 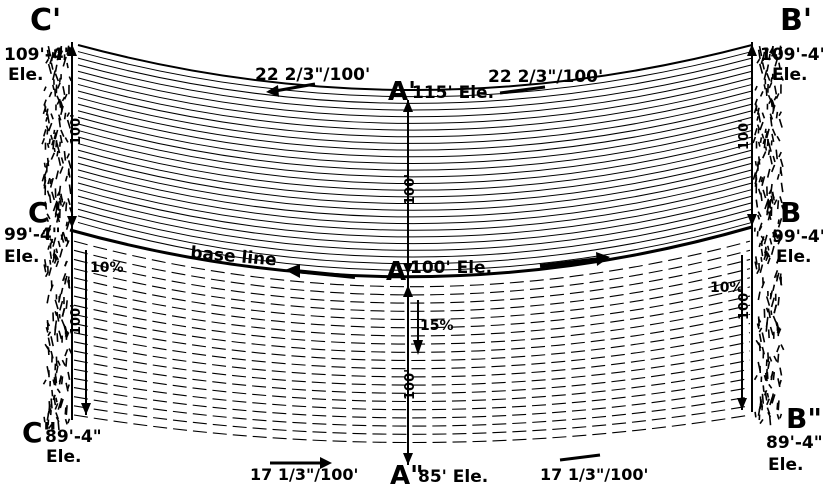 What do you see at coordinates (796, 20) in the screenshot?
I see `point-b-top: B'` at bounding box center [796, 20].